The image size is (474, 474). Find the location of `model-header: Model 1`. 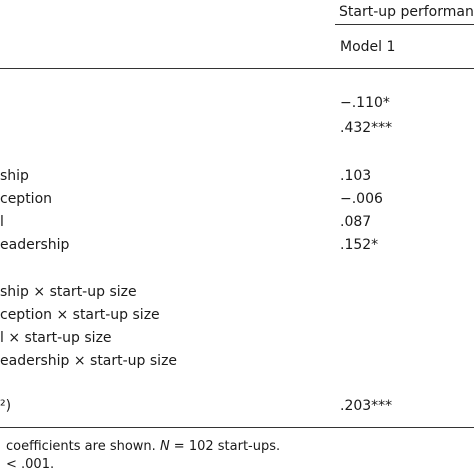

model-header: Model 1 is located at coordinates (368, 47).